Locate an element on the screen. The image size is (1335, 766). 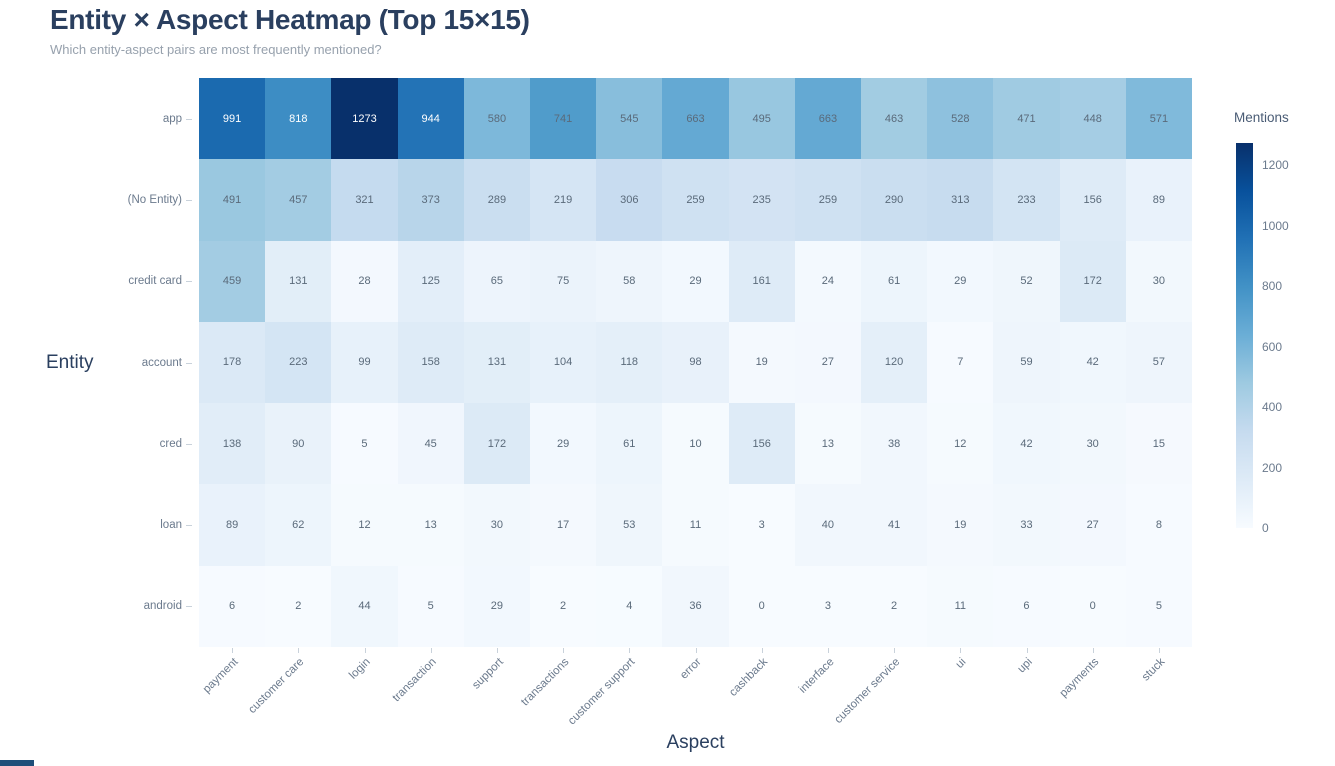
heatmap-cell: 223 is located at coordinates (298, 362).